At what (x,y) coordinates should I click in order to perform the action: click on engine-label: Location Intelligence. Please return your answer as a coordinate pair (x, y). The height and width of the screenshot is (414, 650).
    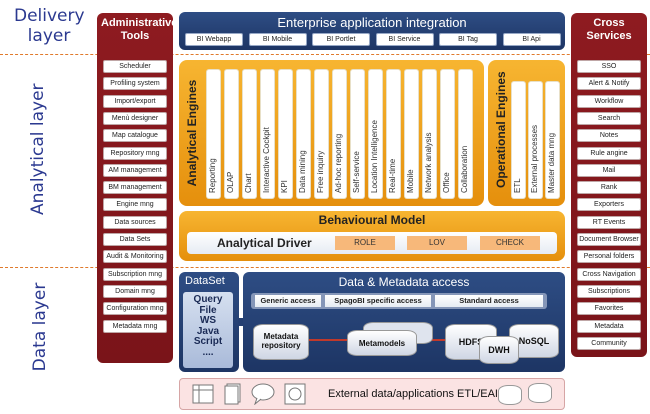
    Looking at the image, I should click on (374, 156).